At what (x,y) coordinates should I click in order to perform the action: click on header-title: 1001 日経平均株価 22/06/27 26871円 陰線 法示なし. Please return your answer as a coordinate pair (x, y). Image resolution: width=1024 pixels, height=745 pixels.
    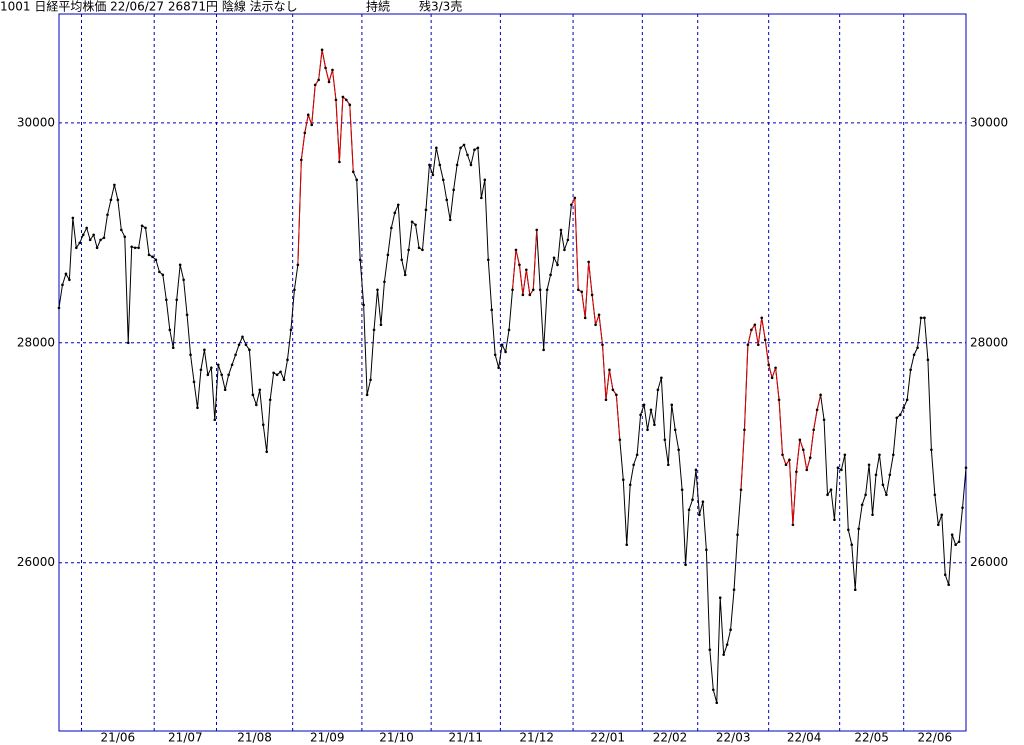
    Looking at the image, I should click on (149, 7).